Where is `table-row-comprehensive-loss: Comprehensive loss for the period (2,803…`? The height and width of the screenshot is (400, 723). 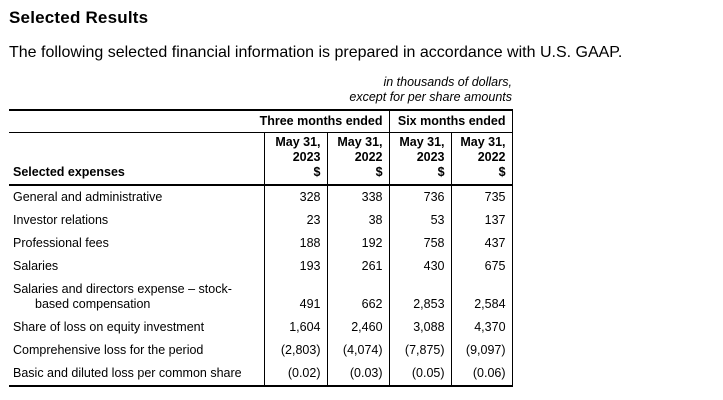
table-row-comprehensive-loss: Comprehensive loss for the period (2,803… is located at coordinates (261, 350).